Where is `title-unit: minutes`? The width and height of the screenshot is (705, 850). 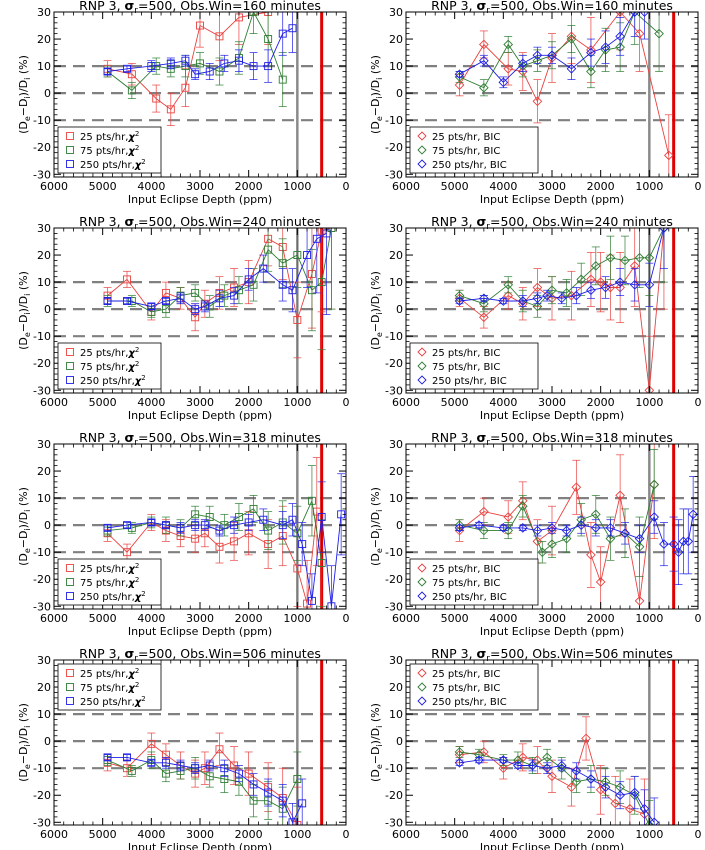
title-unit: minutes is located at coordinates (293, 653).